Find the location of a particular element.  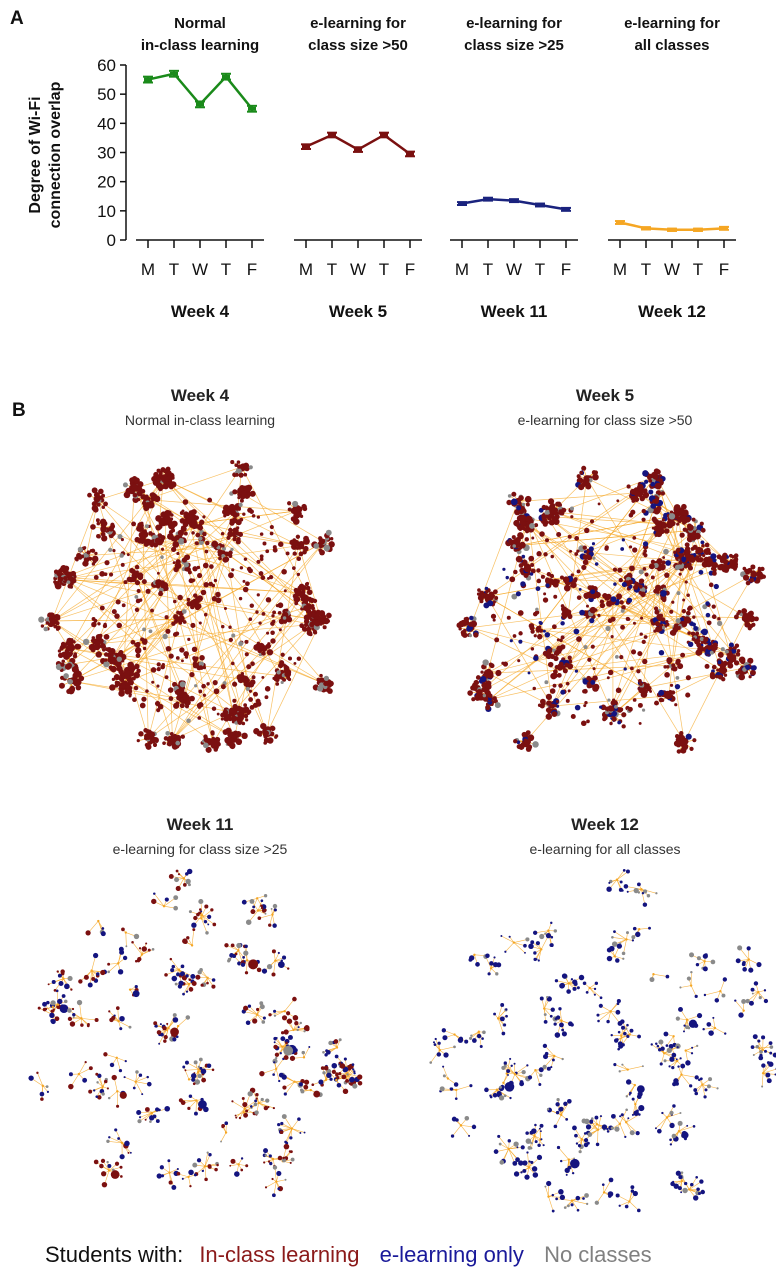

y-tick-label: 60 is located at coordinates (106, 65).